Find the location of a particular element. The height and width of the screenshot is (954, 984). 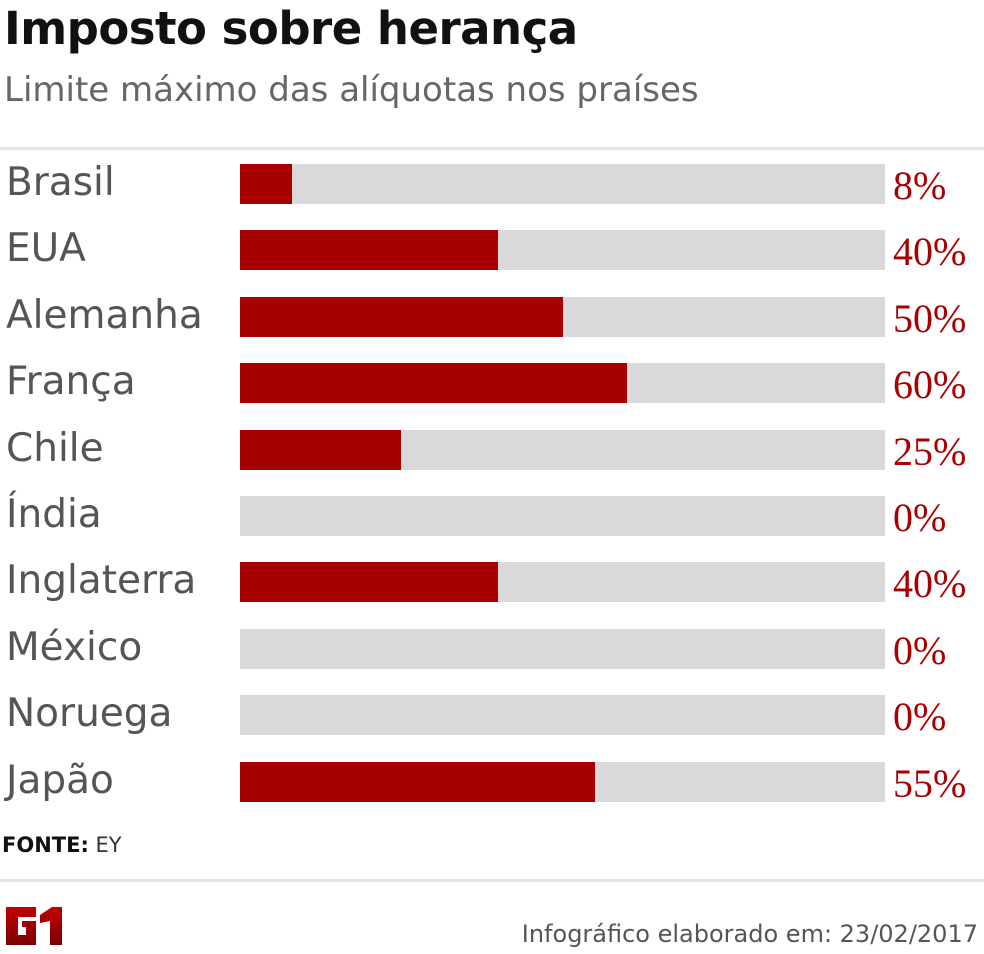

value-label: 55% is located at coordinates (930, 783).